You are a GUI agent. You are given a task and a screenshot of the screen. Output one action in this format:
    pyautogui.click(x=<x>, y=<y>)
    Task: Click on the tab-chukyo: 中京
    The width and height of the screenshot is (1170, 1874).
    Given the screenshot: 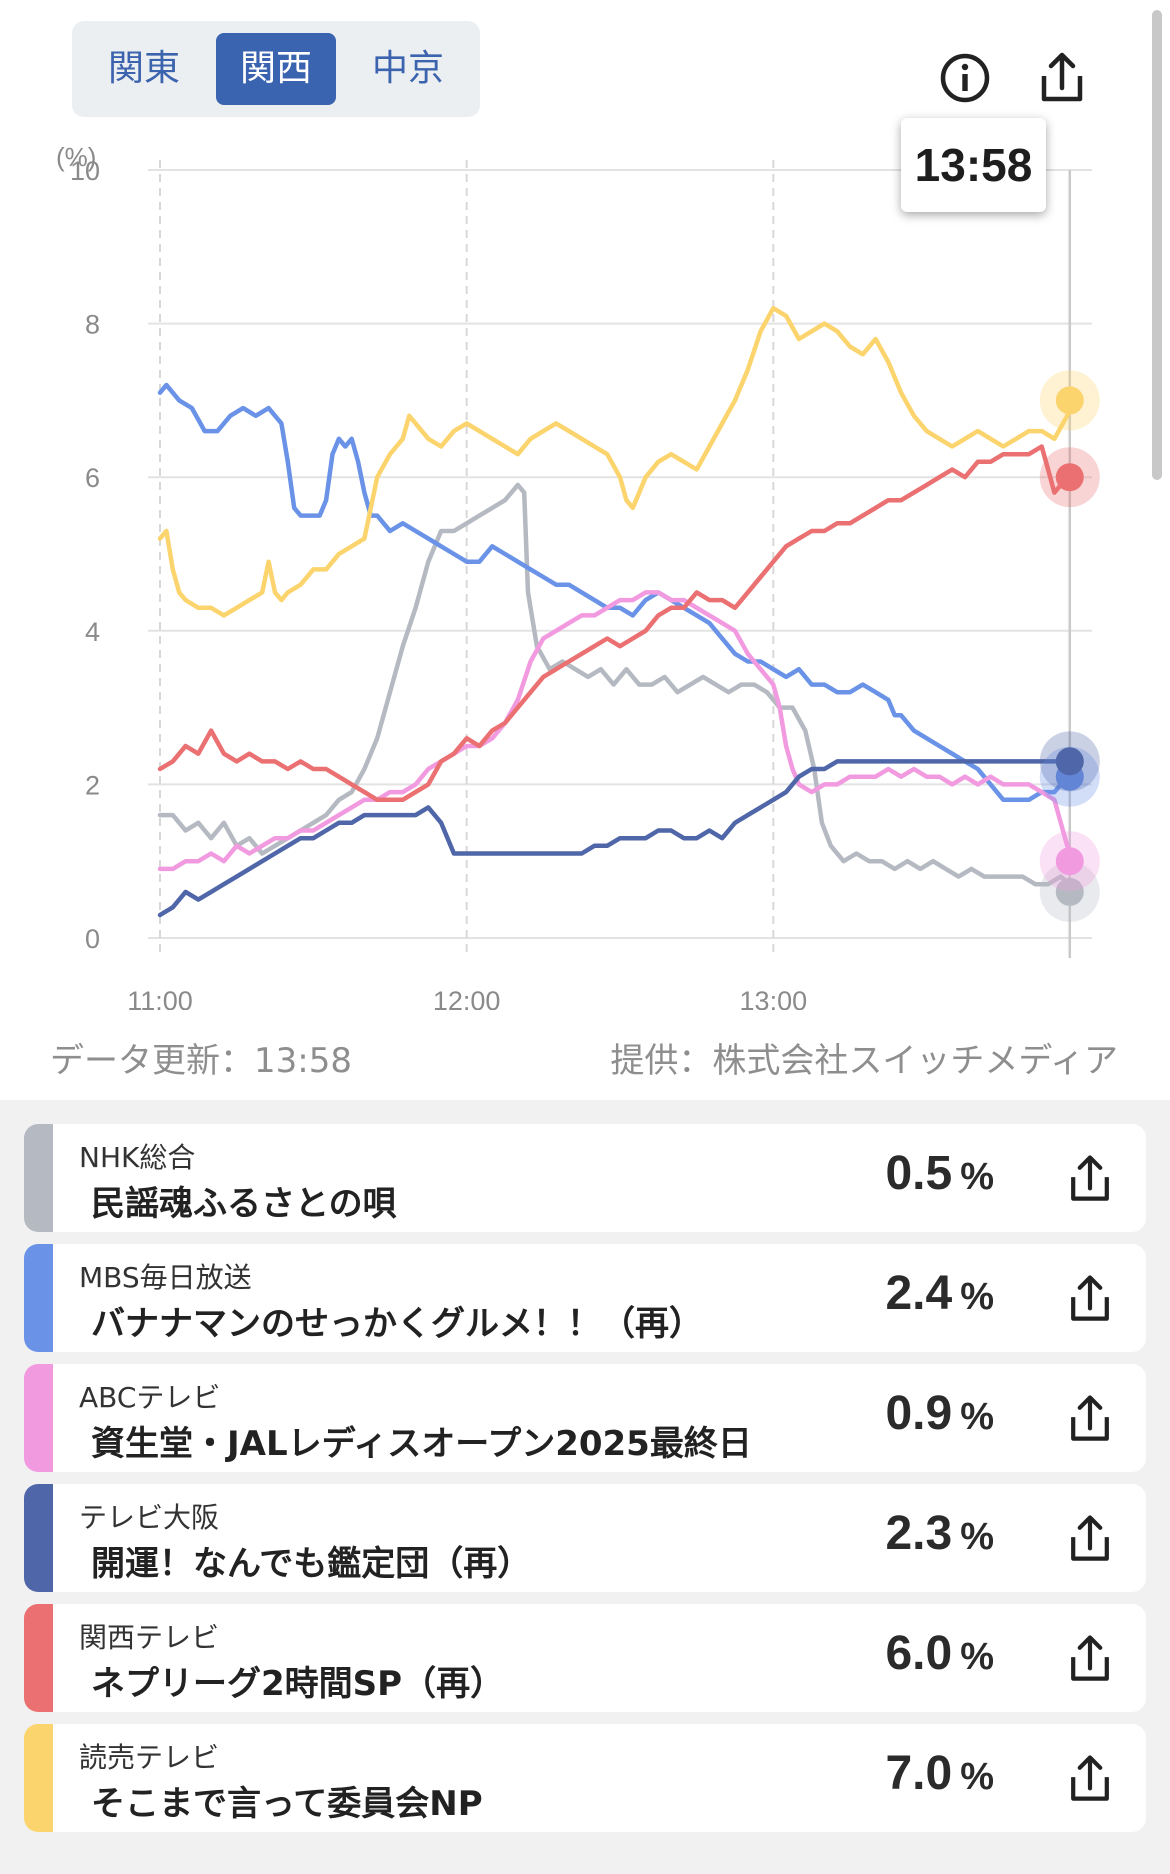 What is the action you would take?
    pyautogui.click(x=407, y=68)
    